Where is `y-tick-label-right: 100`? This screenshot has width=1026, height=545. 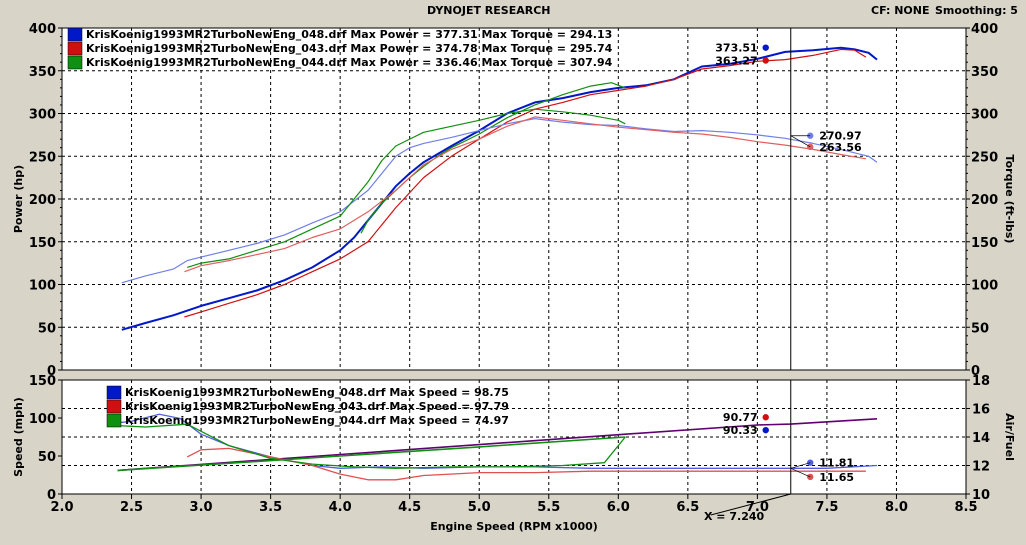 y-tick-label-right: 100 is located at coordinates (984, 286).